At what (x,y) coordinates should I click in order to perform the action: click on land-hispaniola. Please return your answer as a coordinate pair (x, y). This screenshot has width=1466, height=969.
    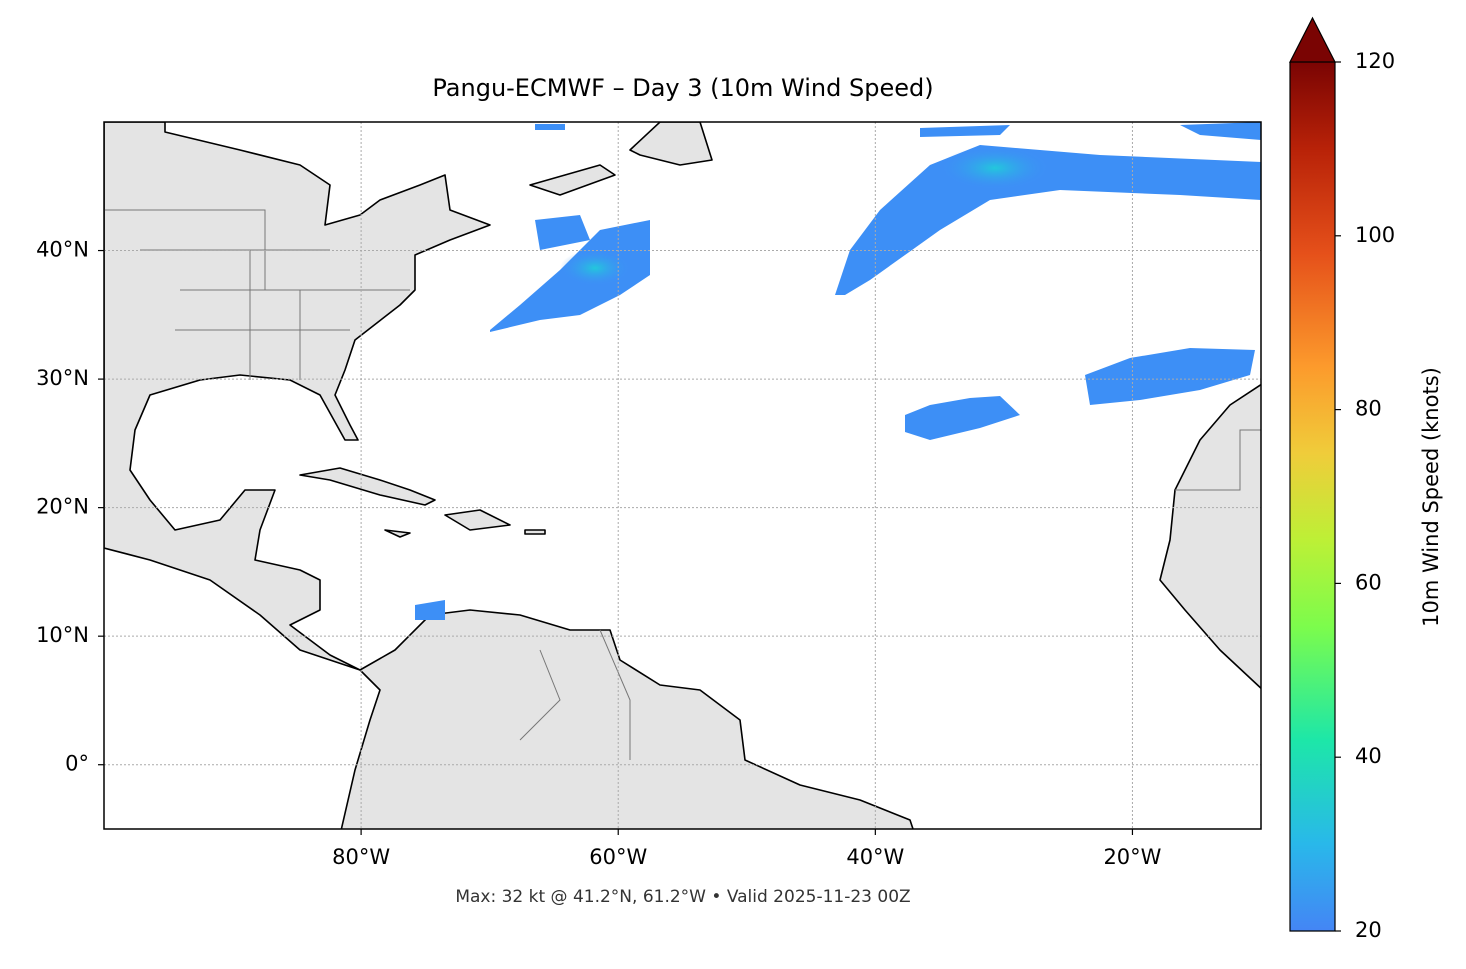
    Looking at the image, I should click on (477, 520).